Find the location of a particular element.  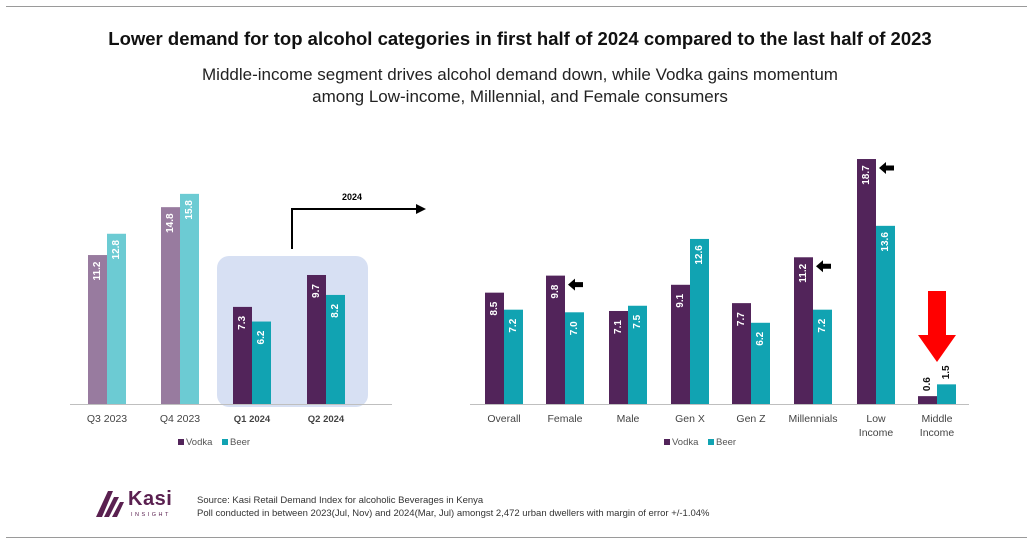

legend-swatch-beer-left is located at coordinates (225, 442).